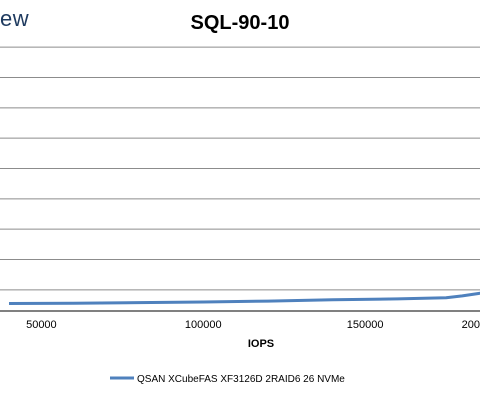 This screenshot has height=401, width=480. What do you see at coordinates (261, 344) in the screenshot?
I see `x-axis-title: IOPS` at bounding box center [261, 344].